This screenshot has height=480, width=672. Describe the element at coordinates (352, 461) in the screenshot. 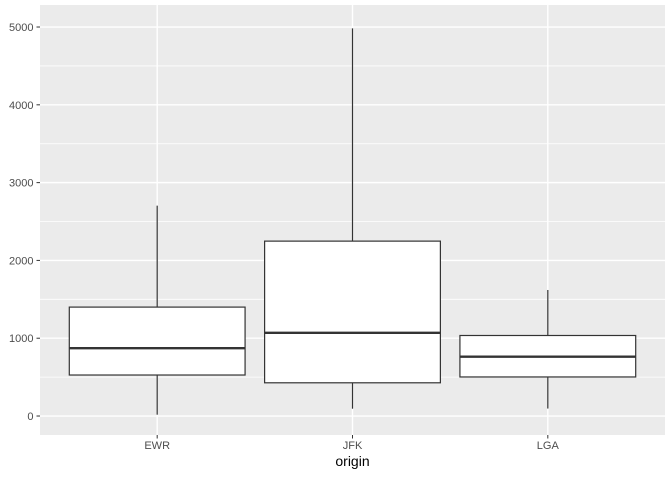

I see `x-axis-title: origin` at that location.